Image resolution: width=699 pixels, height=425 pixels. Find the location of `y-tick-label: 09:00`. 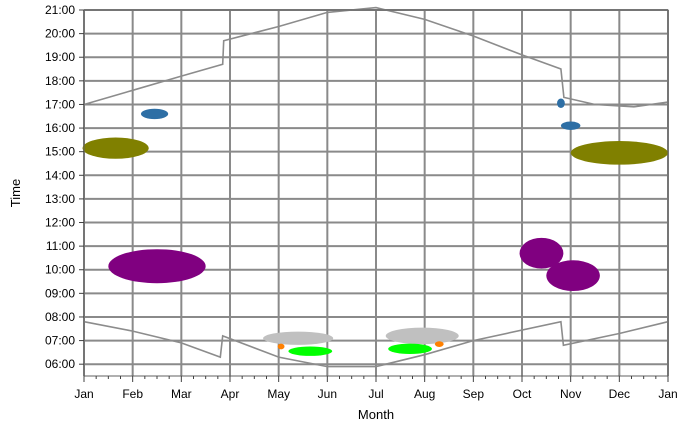

y-tick-label: 09:00 is located at coordinates (60, 293).